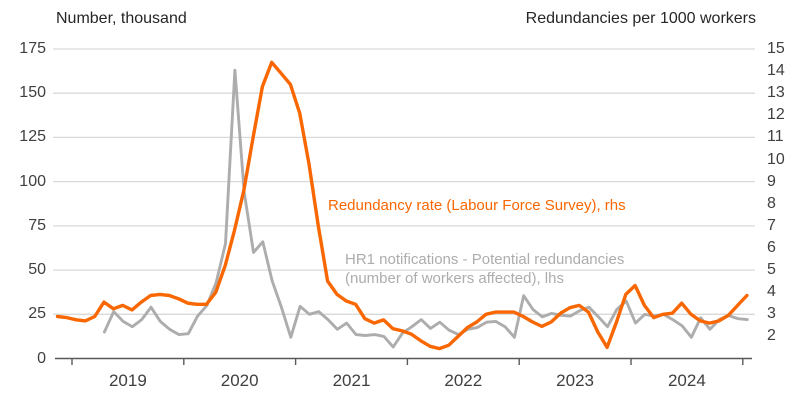 The width and height of the screenshot is (800, 412). Describe the element at coordinates (351, 380) in the screenshot. I see `x-axis-year-label: 2021` at that location.